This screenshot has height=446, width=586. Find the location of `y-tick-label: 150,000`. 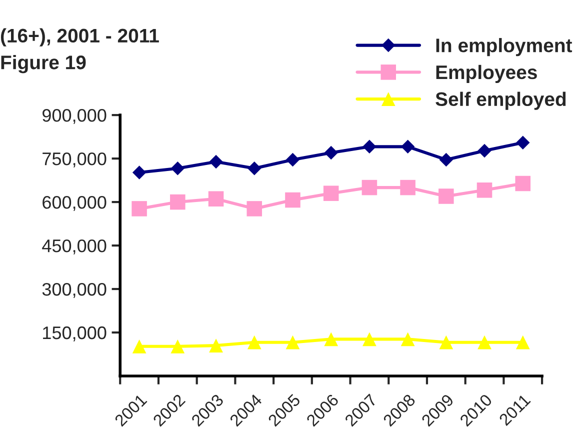

y-tick-label: 150,000 is located at coordinates (74, 334).